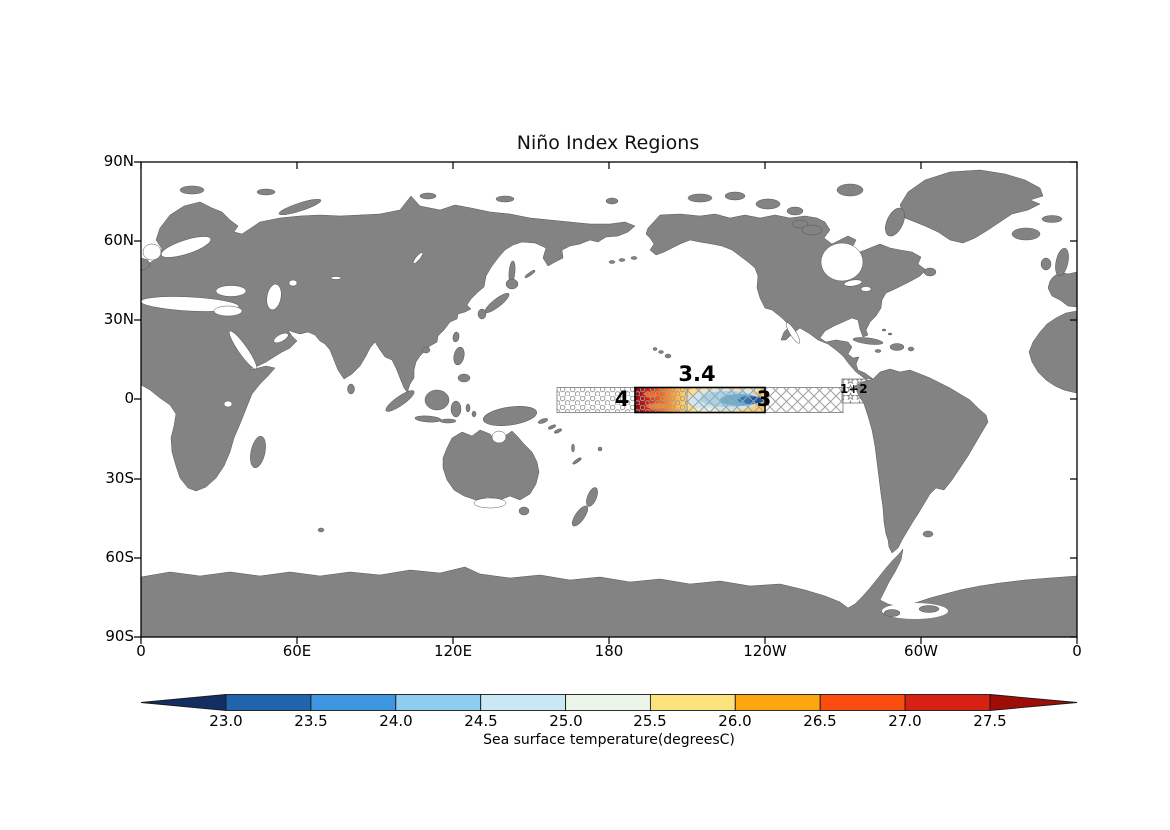 This screenshot has width=1170, height=830. What do you see at coordinates (764, 399) in the screenshot?
I see `nino3-label: 3` at bounding box center [764, 399].